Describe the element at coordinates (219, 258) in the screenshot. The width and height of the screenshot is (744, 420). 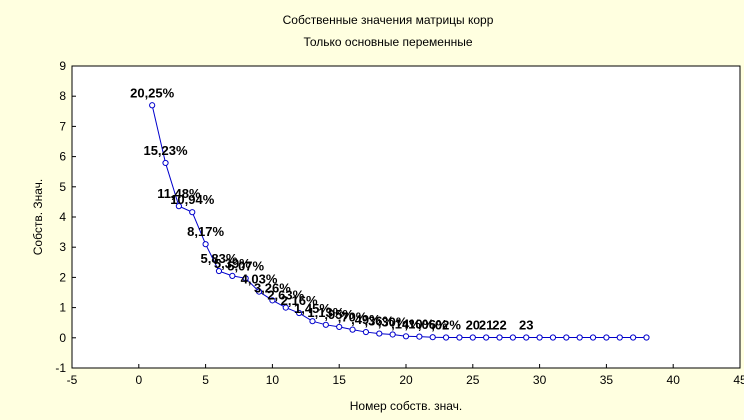
I see `data-label: 5,83%` at that location.